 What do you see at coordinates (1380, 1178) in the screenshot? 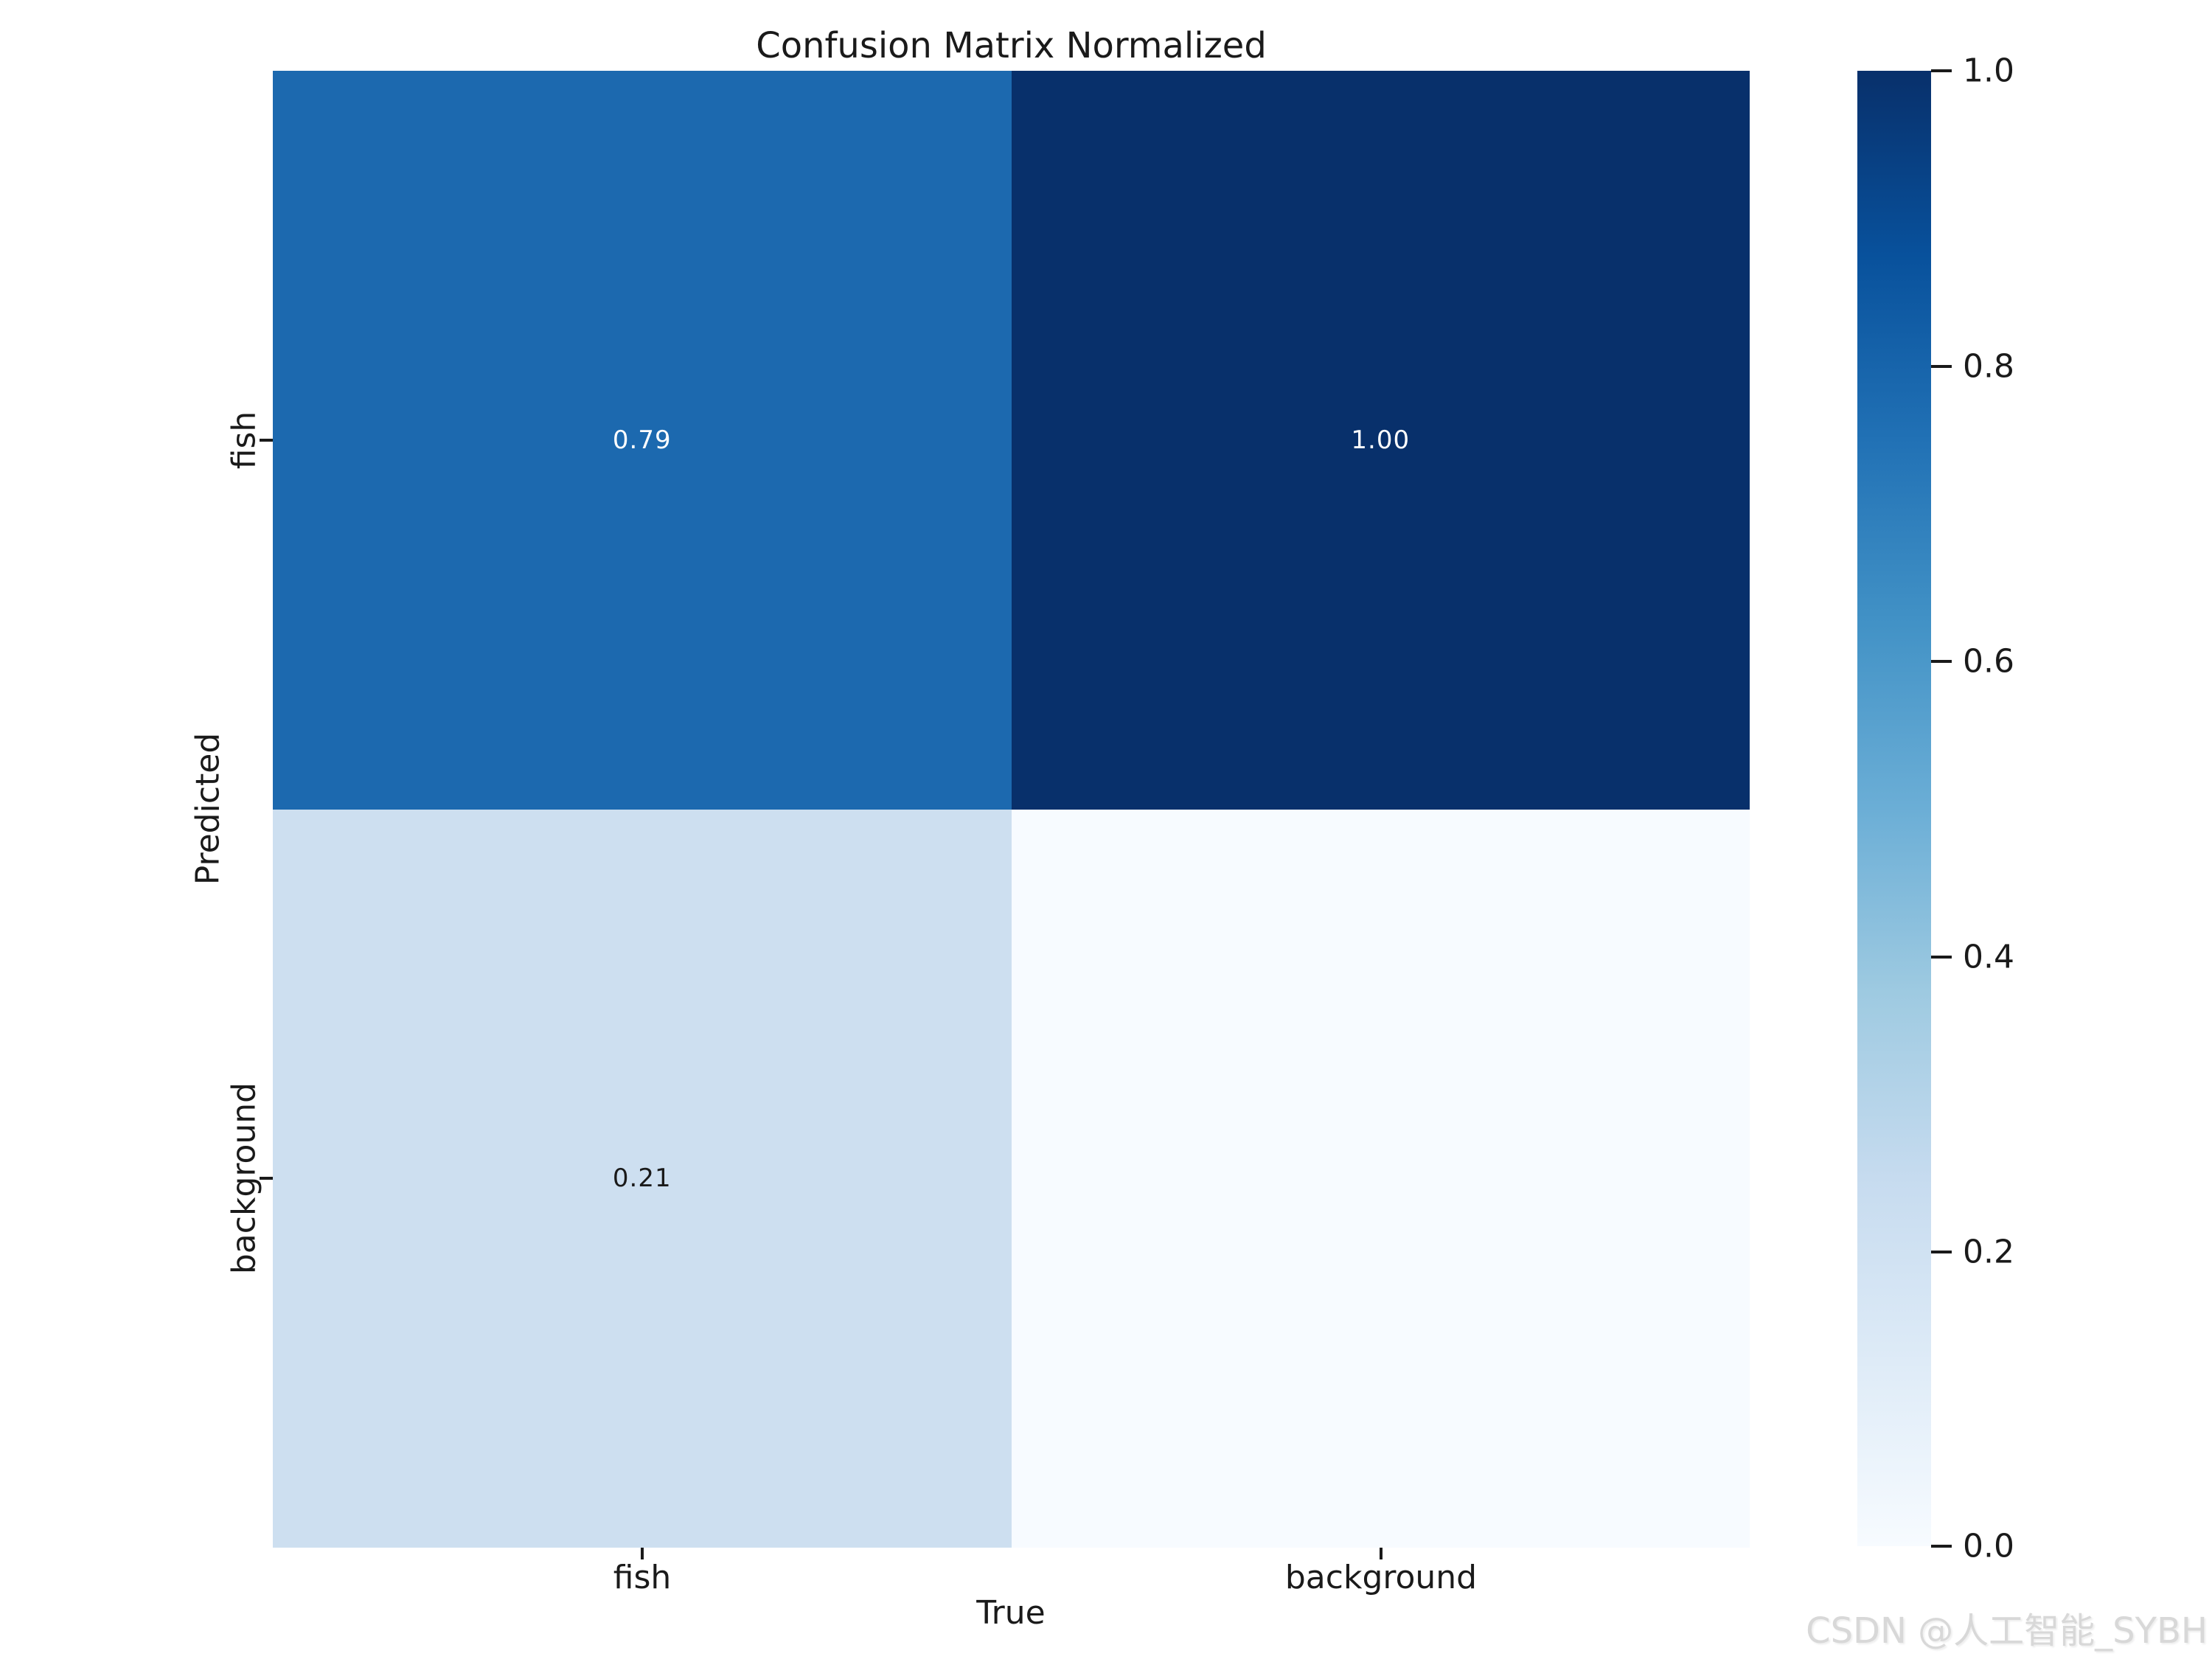
I see `heatmap-cell-predicted-background-true-background` at bounding box center [1380, 1178].